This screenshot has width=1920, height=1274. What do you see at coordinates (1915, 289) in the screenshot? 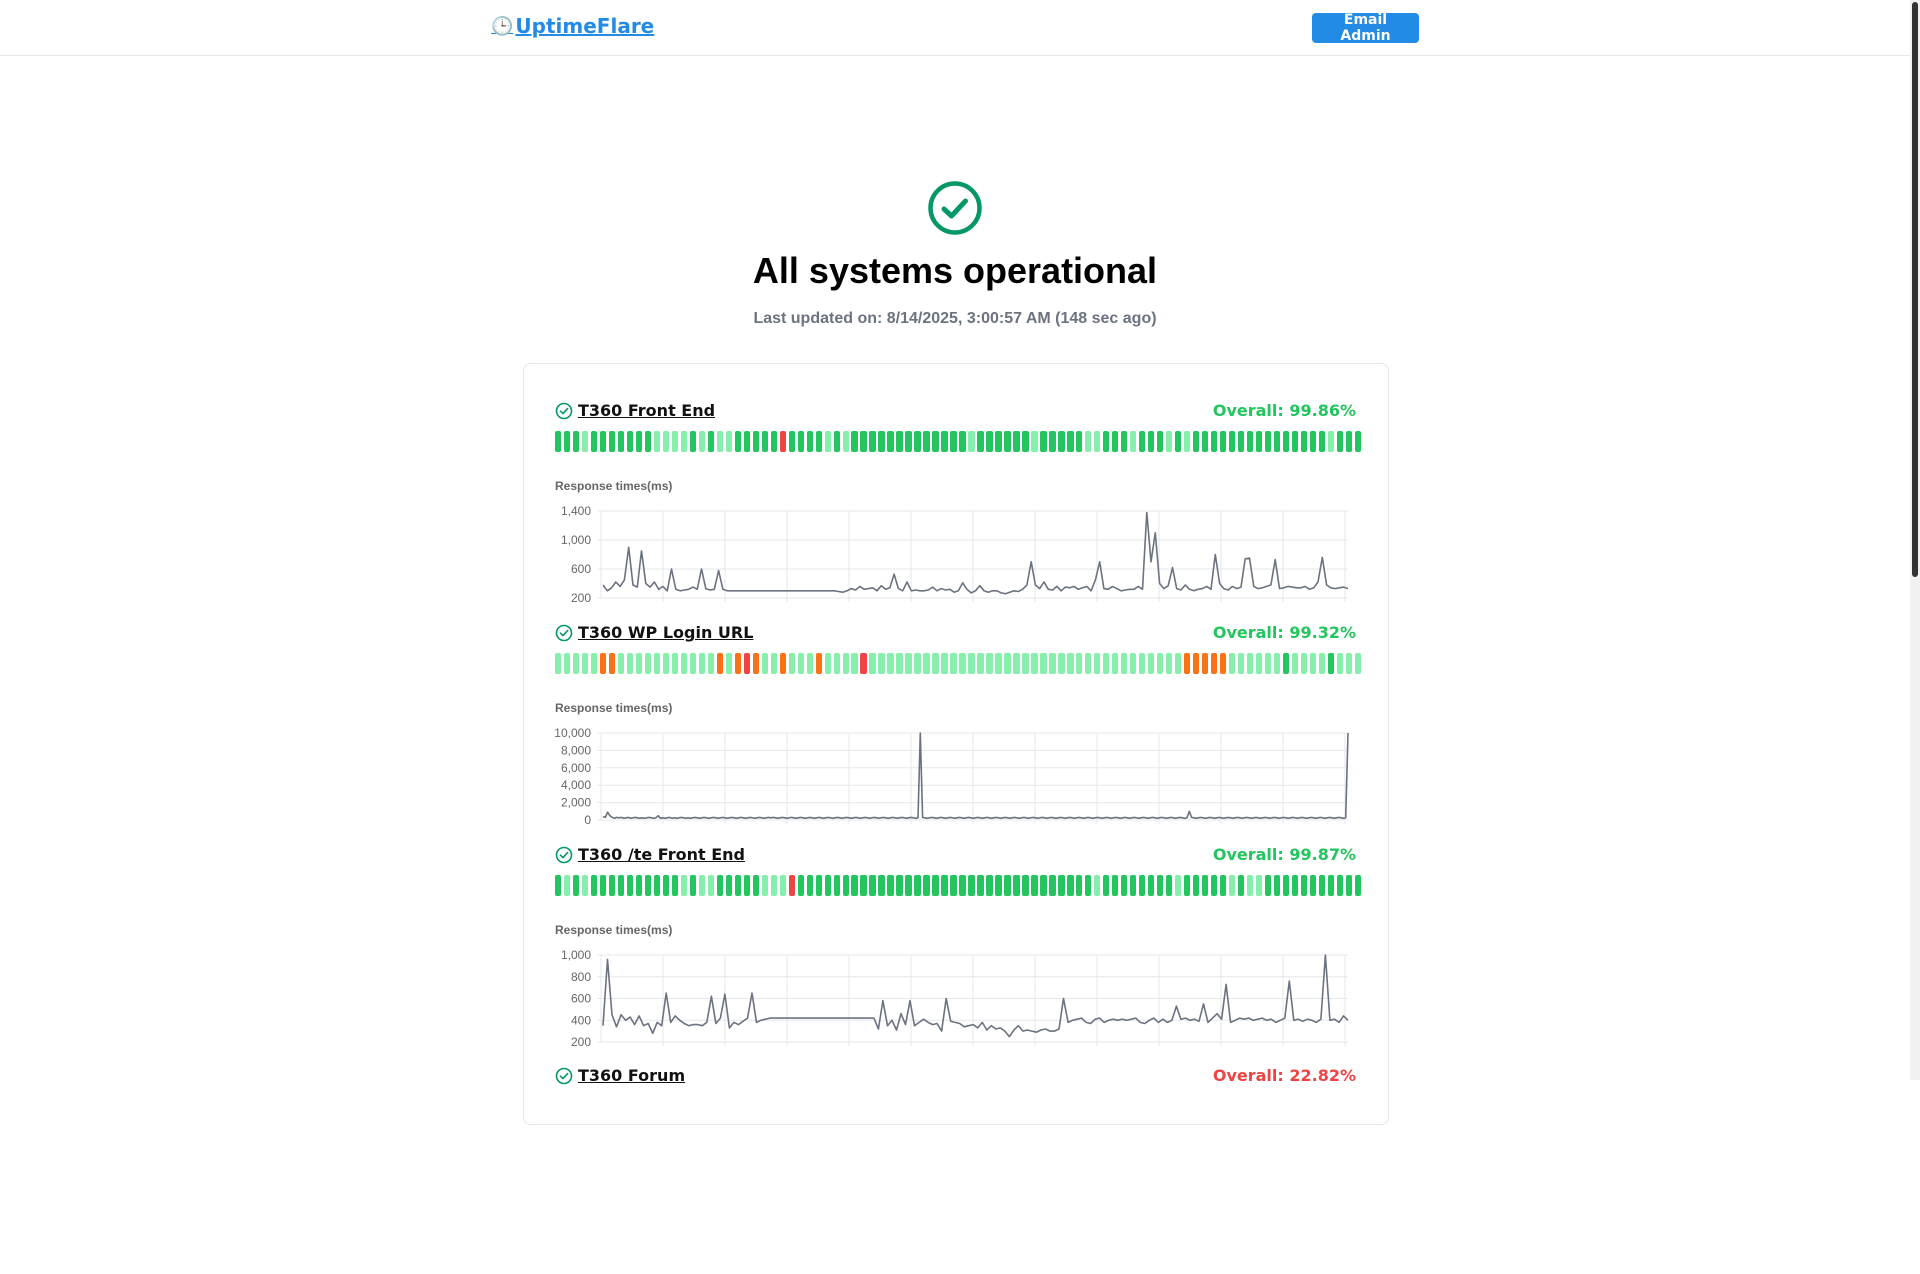
I see `scrollbar-thumb` at bounding box center [1915, 289].